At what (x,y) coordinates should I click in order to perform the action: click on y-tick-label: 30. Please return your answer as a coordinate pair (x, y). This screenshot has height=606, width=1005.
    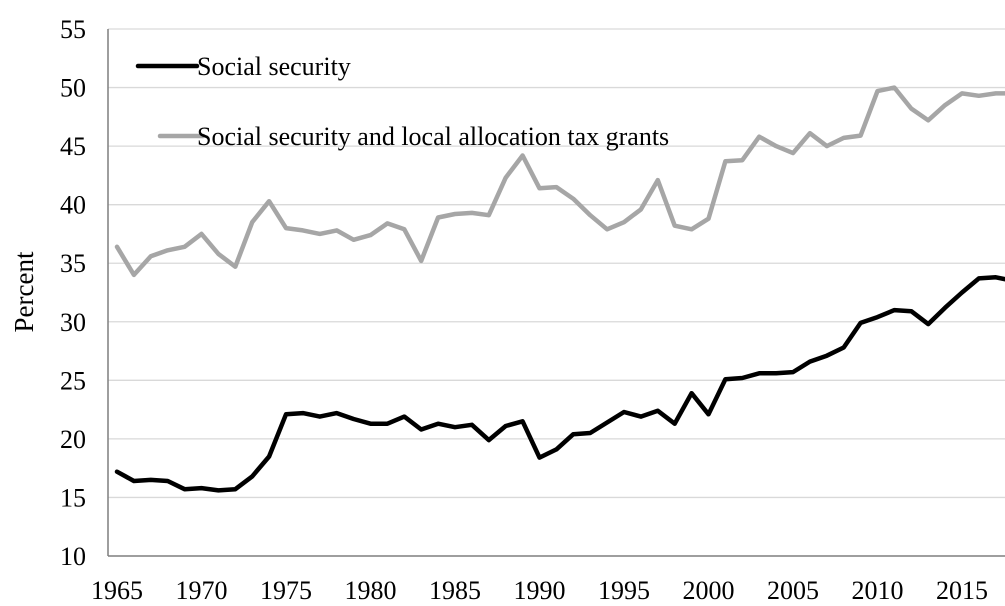
    Looking at the image, I should click on (73, 322).